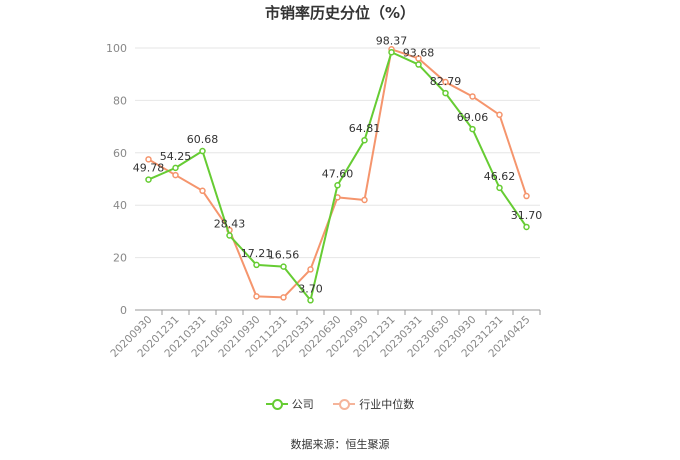 This screenshot has height=460, width=680. I want to click on data-label: 60.68, so click(203, 139).